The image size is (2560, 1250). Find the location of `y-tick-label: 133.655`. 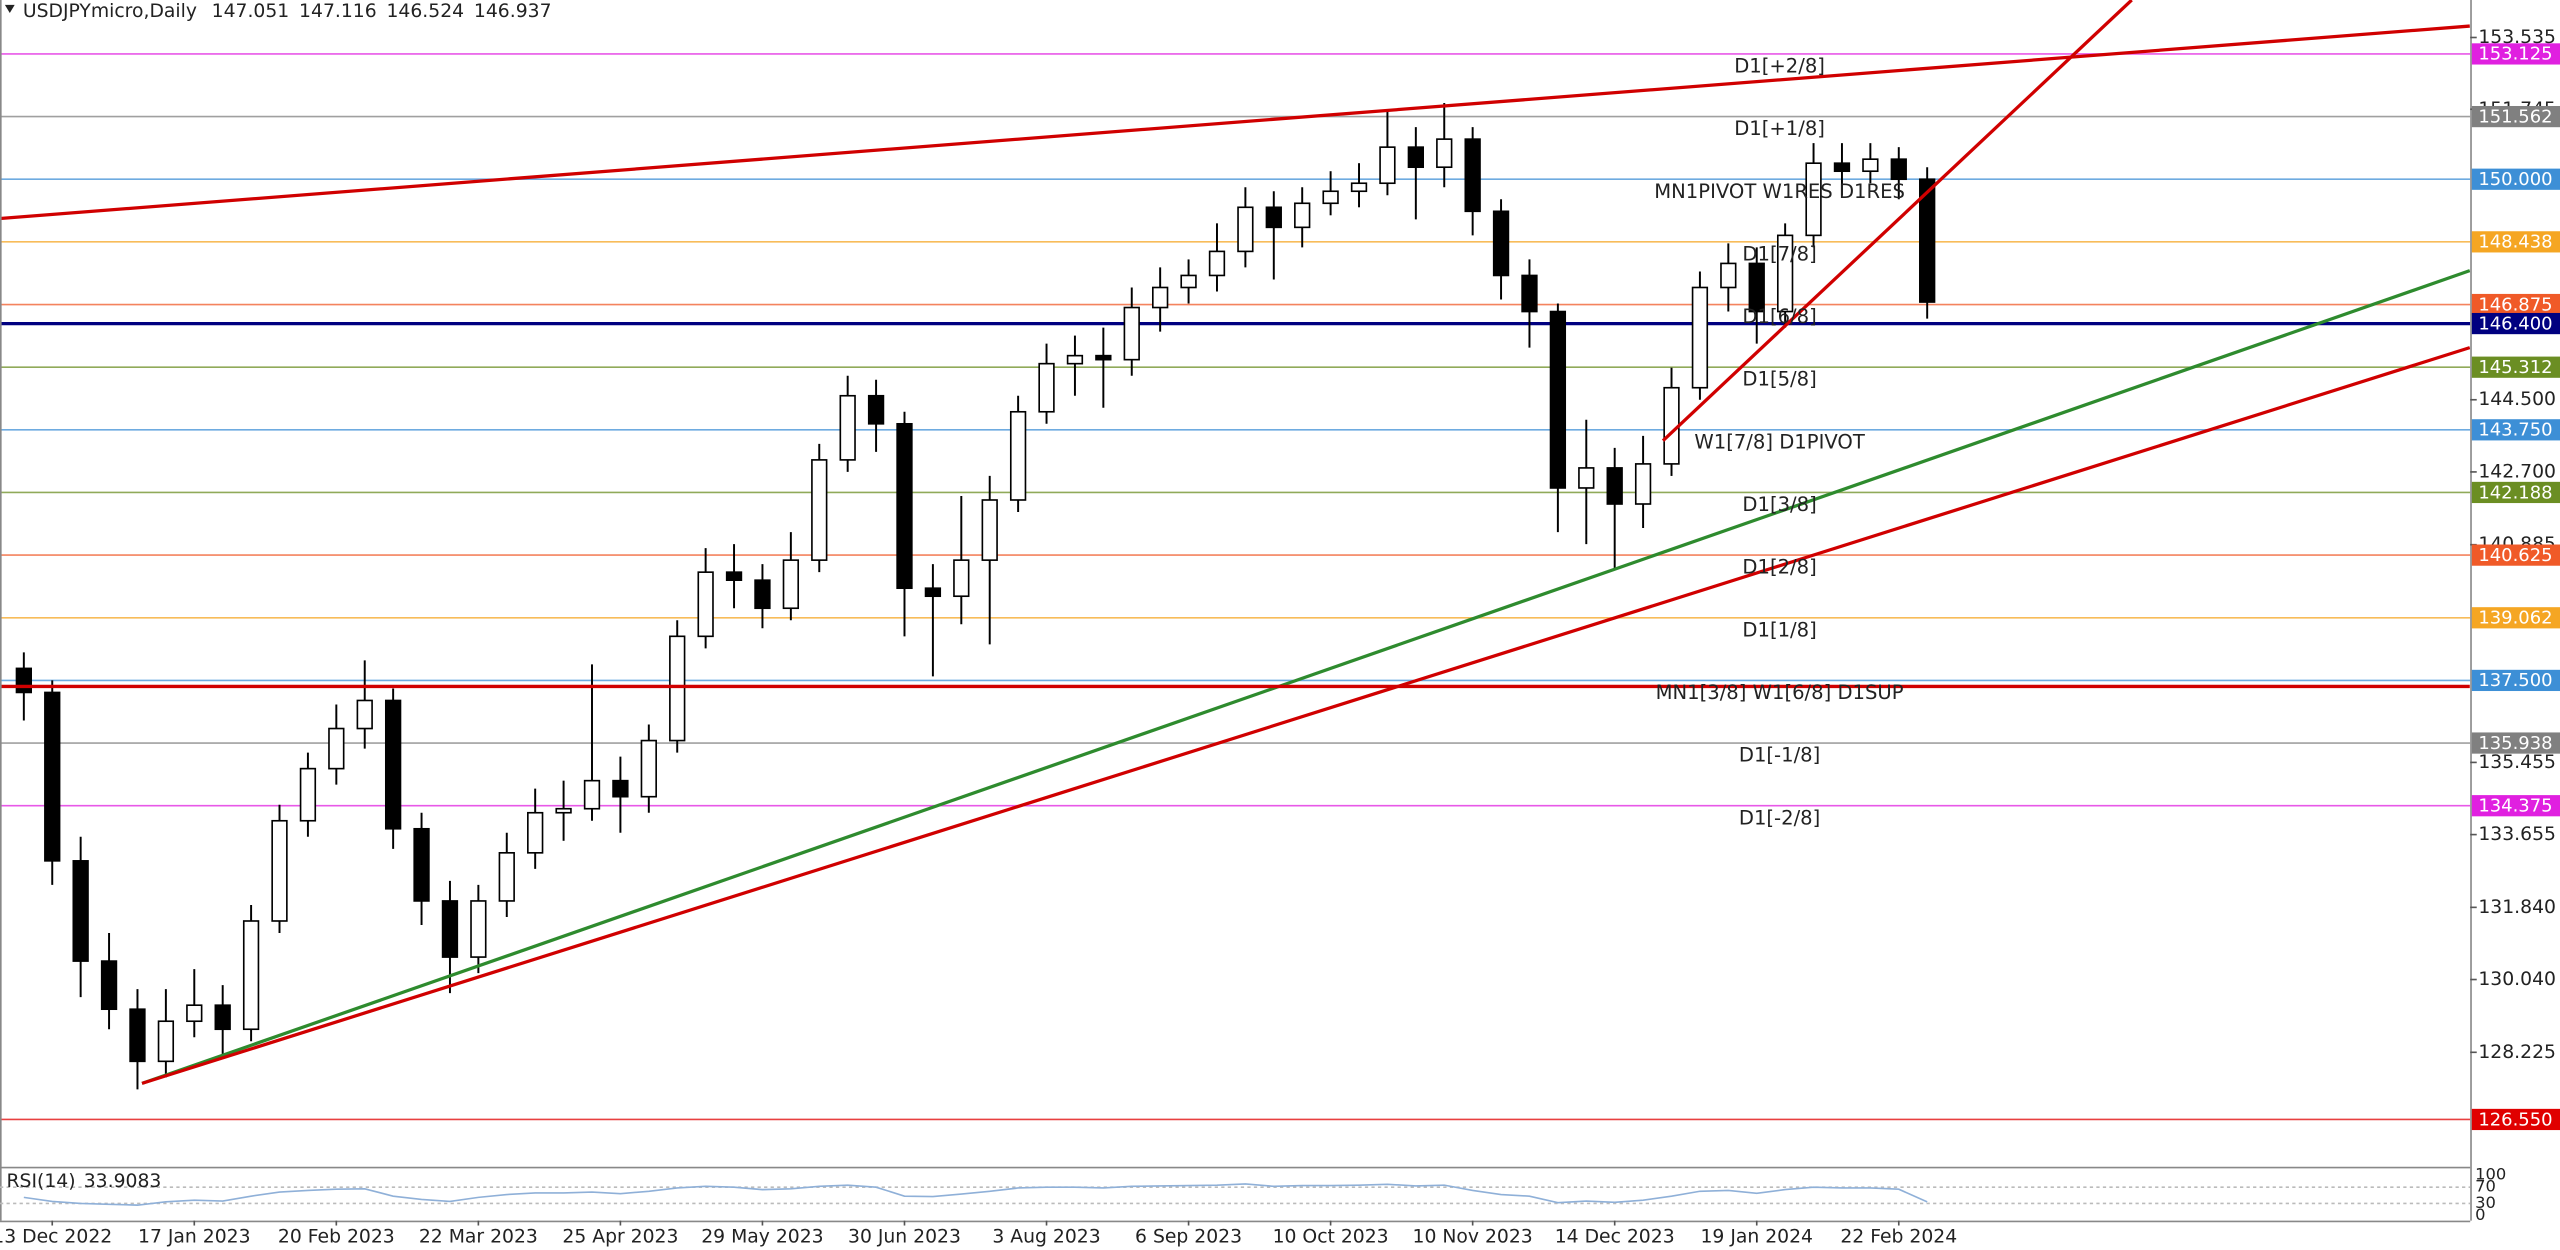

y-tick-label: 133.655 is located at coordinates (2517, 834).